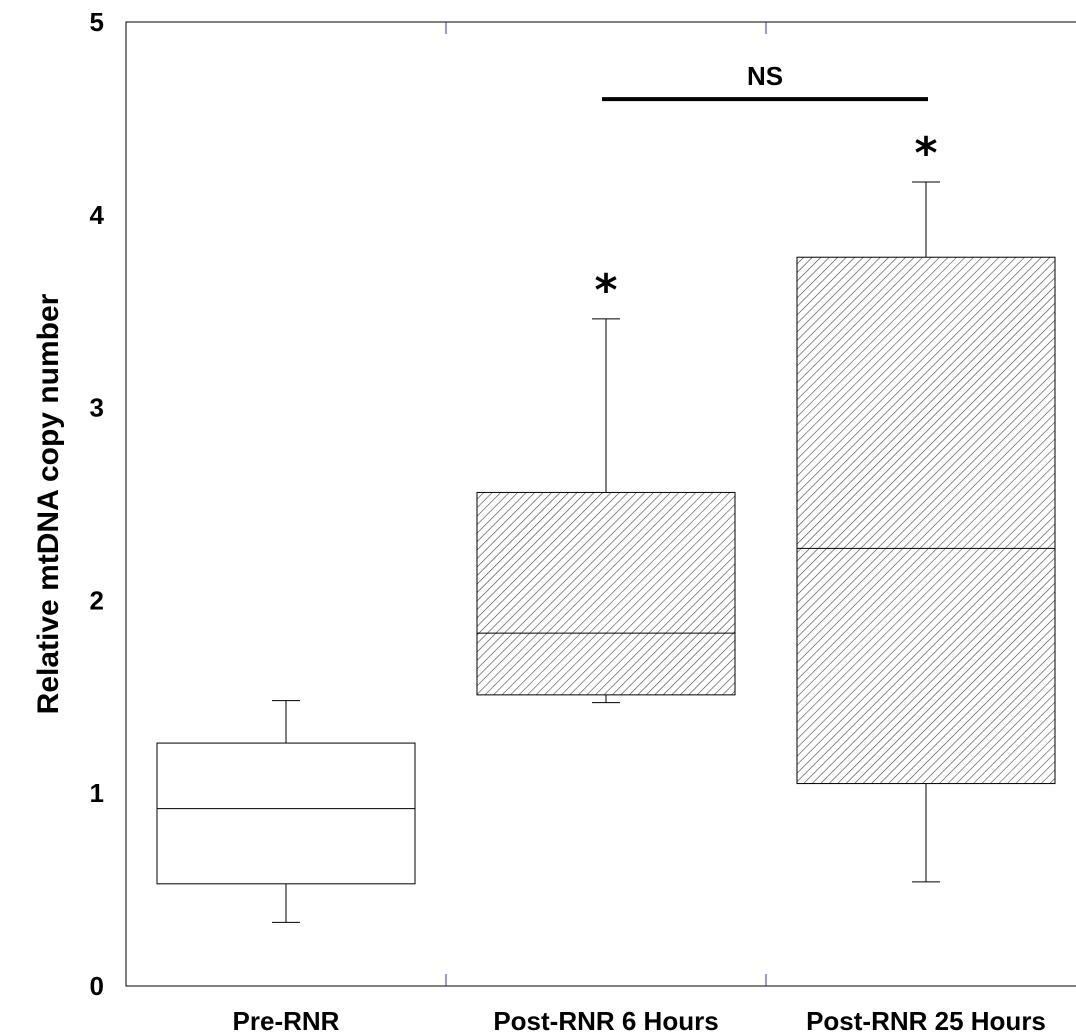  I want to click on annotations-group: NS, so click(765, 81).